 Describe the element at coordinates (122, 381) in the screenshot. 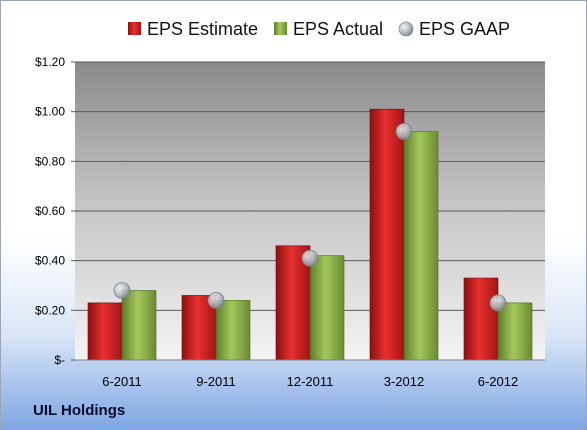

I see `x-category-label: 6-2011` at that location.